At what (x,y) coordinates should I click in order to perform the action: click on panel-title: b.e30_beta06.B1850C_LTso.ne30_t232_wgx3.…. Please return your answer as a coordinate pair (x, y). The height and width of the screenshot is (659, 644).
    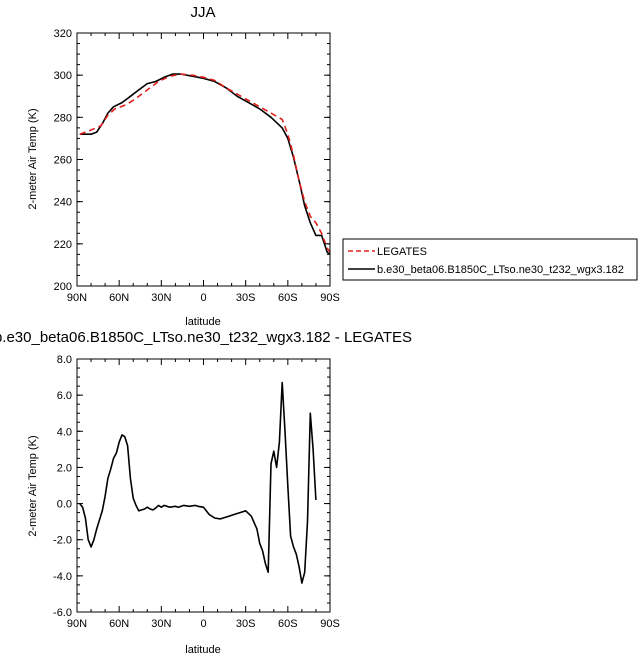
    Looking at the image, I should click on (206, 337).